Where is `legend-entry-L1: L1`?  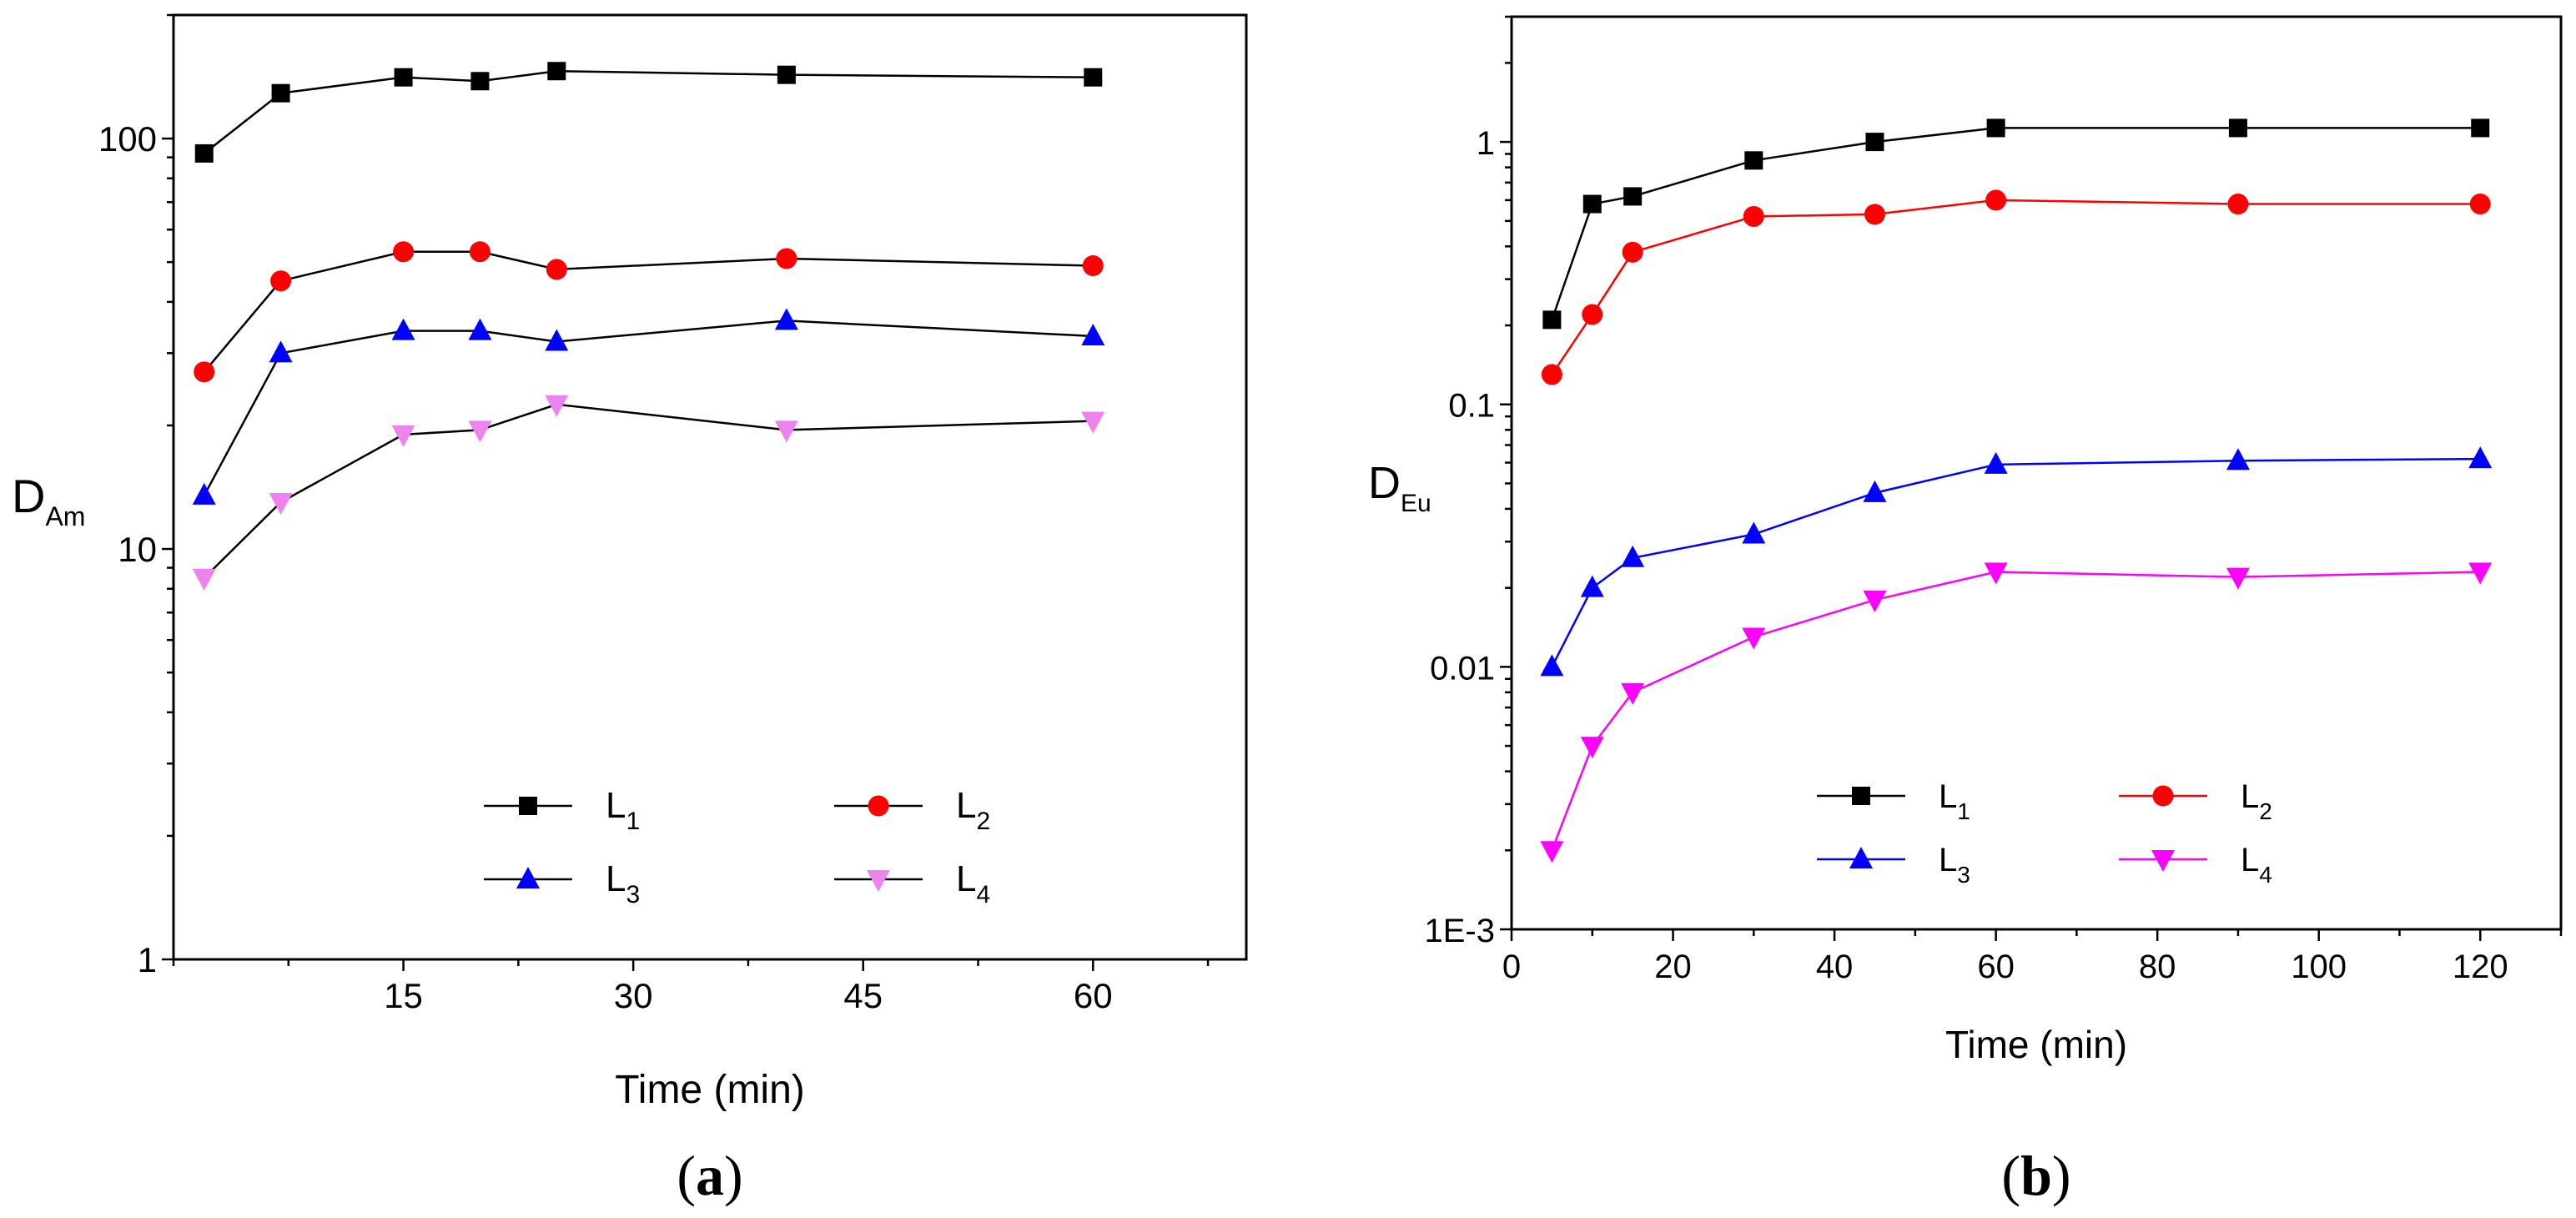
legend-entry-L1: L1 is located at coordinates (1893, 801).